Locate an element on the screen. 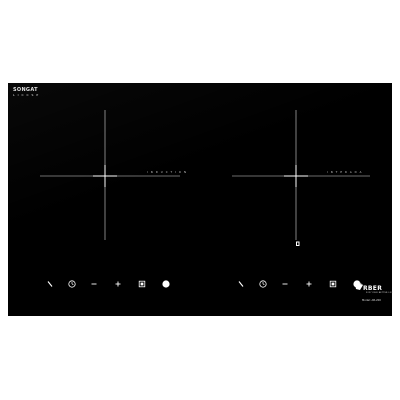  increase-button-left is located at coordinates (118, 284).